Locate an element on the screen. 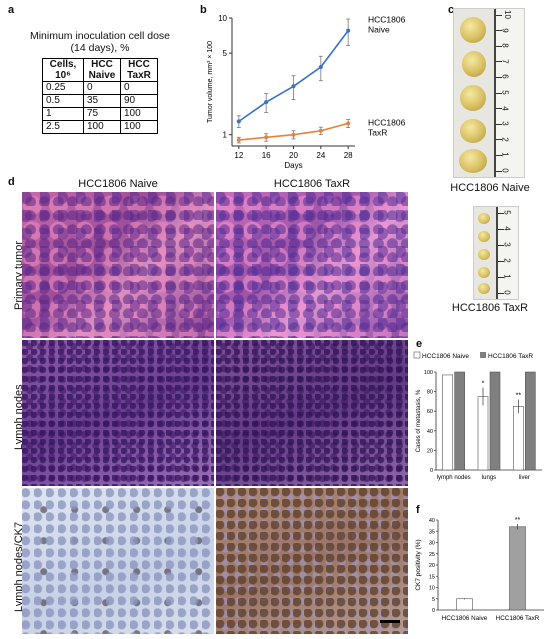 Image resolution: width=550 pixels, height=639 pixels. taxr-tumor-photo: 0 1 2 3 4 5 is located at coordinates (496, 253).